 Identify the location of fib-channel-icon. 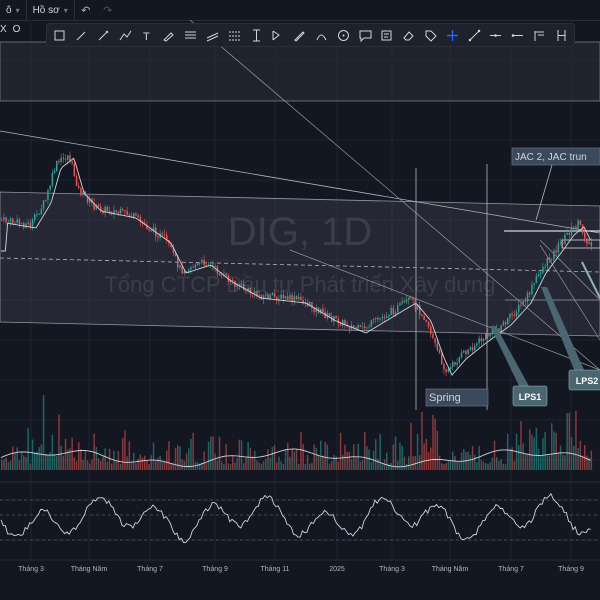
(191, 35).